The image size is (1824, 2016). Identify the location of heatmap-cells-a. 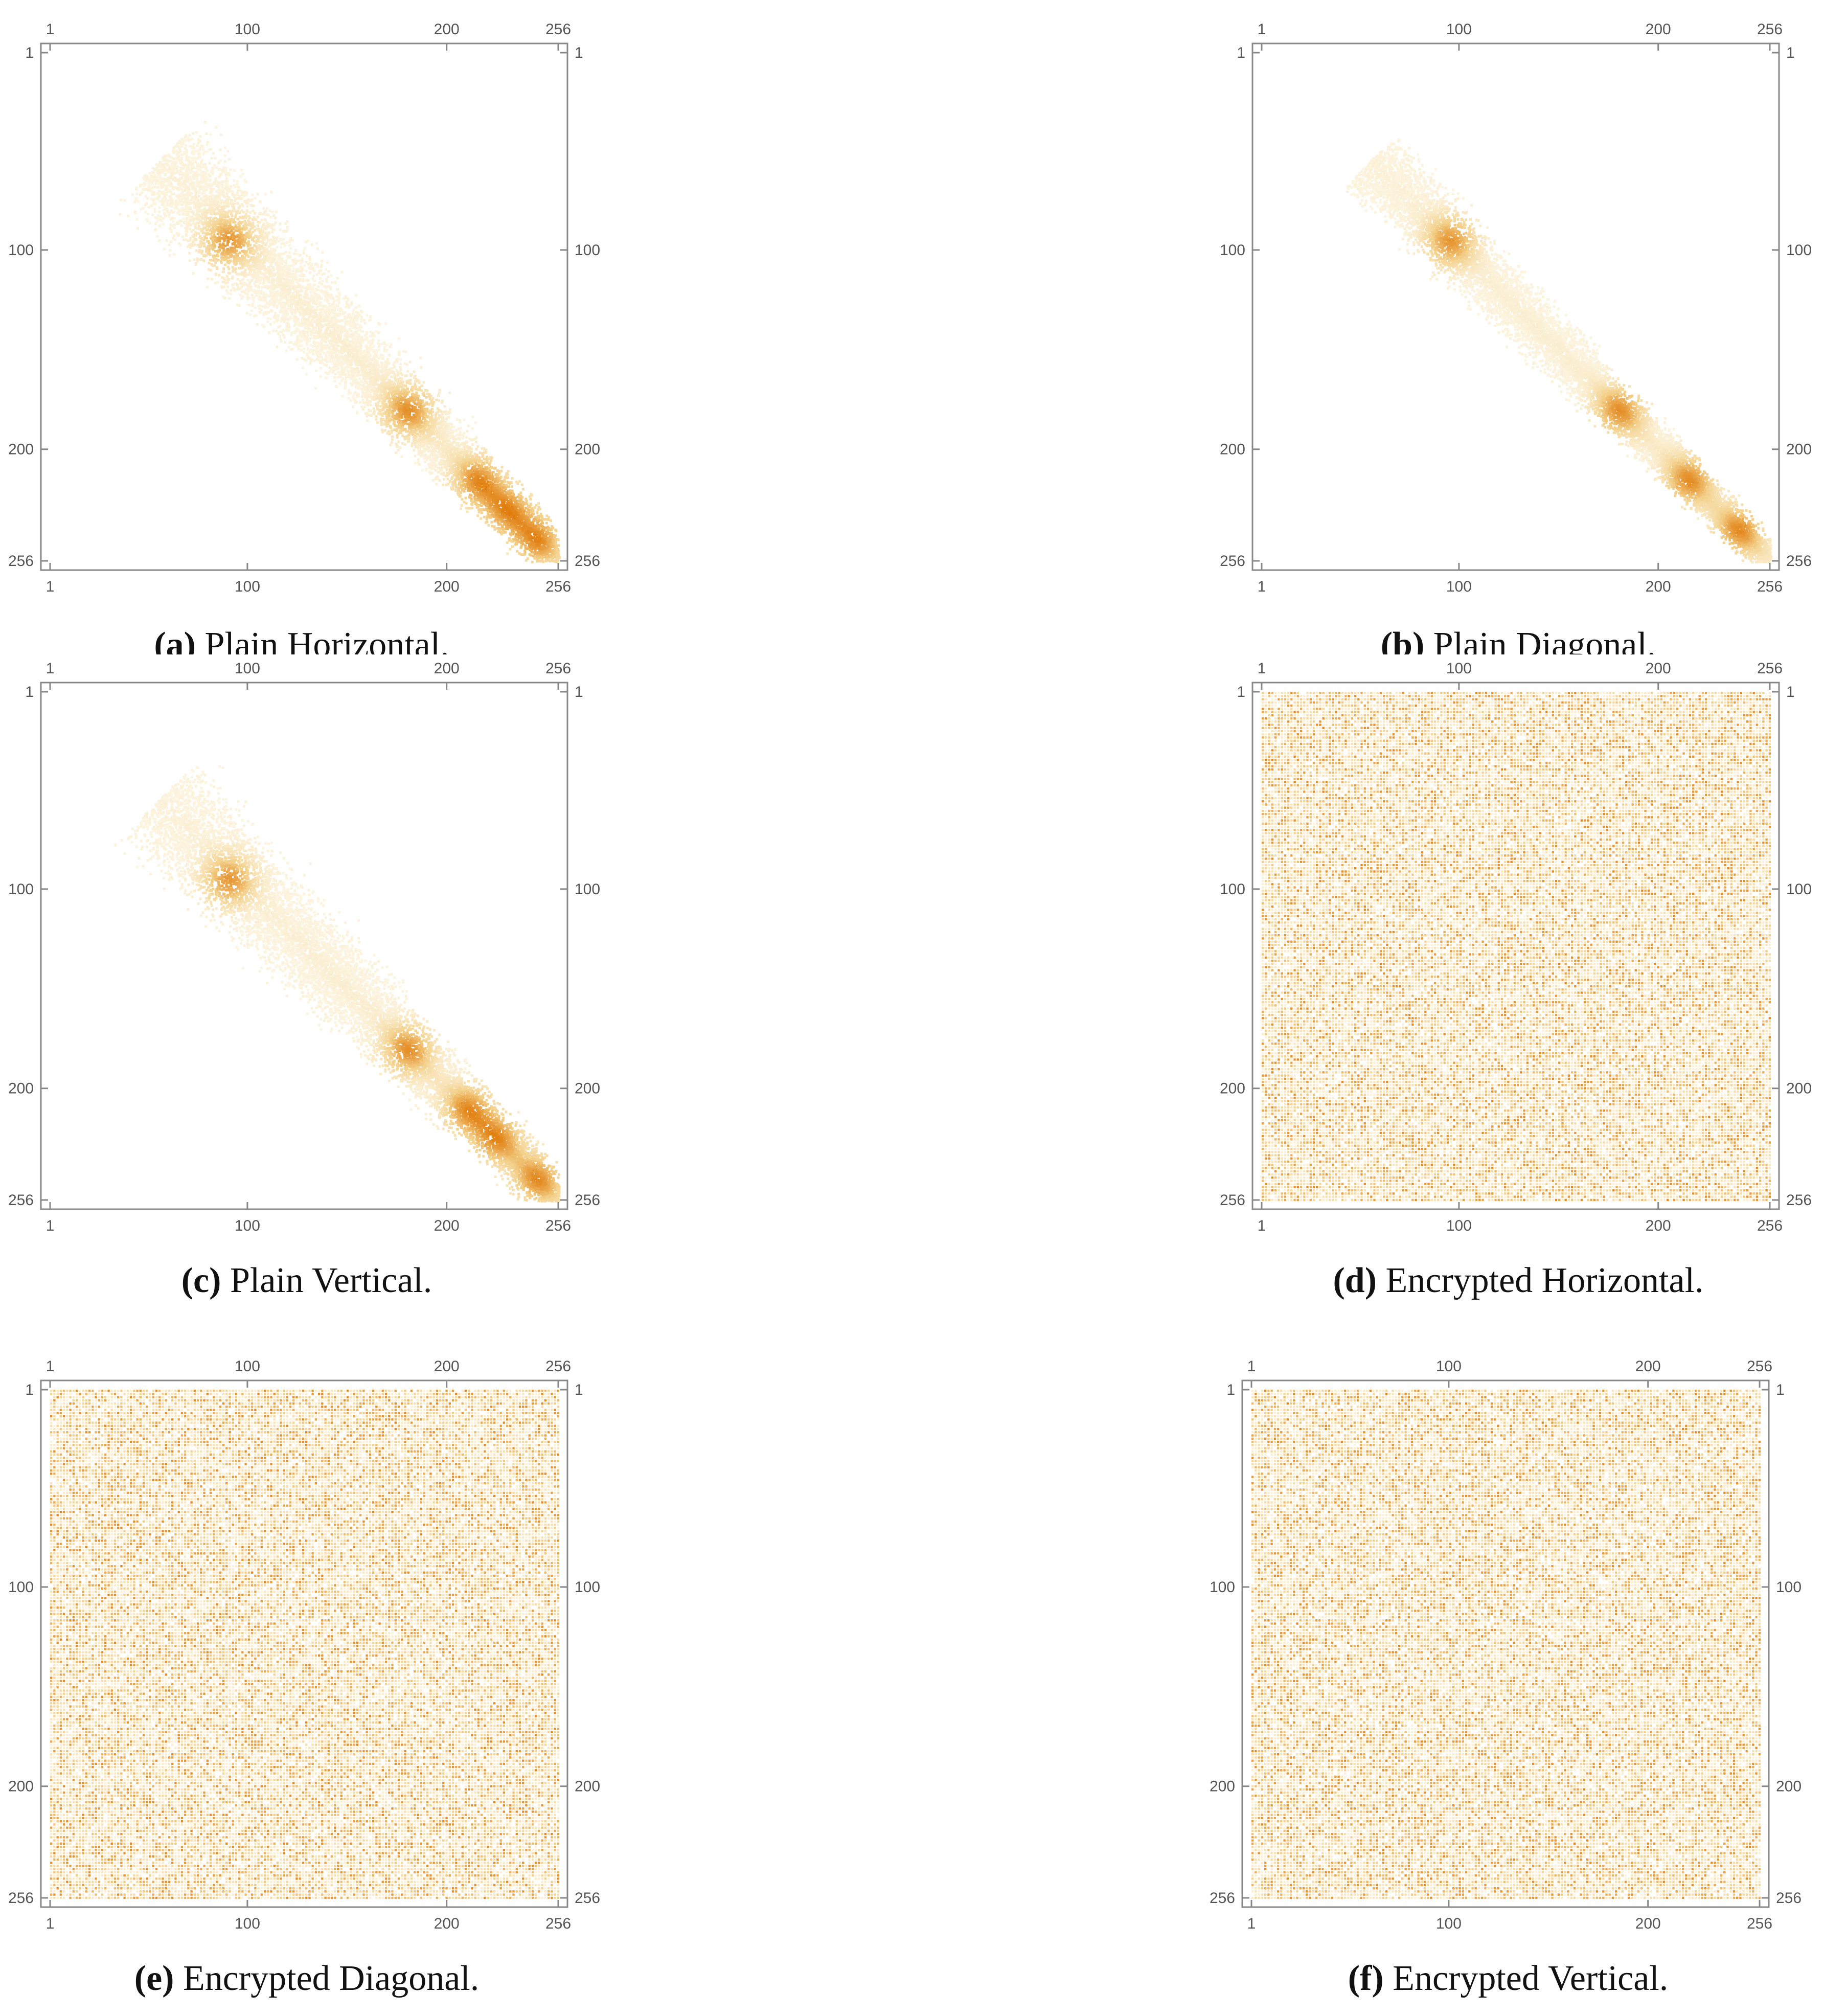
(340, 342).